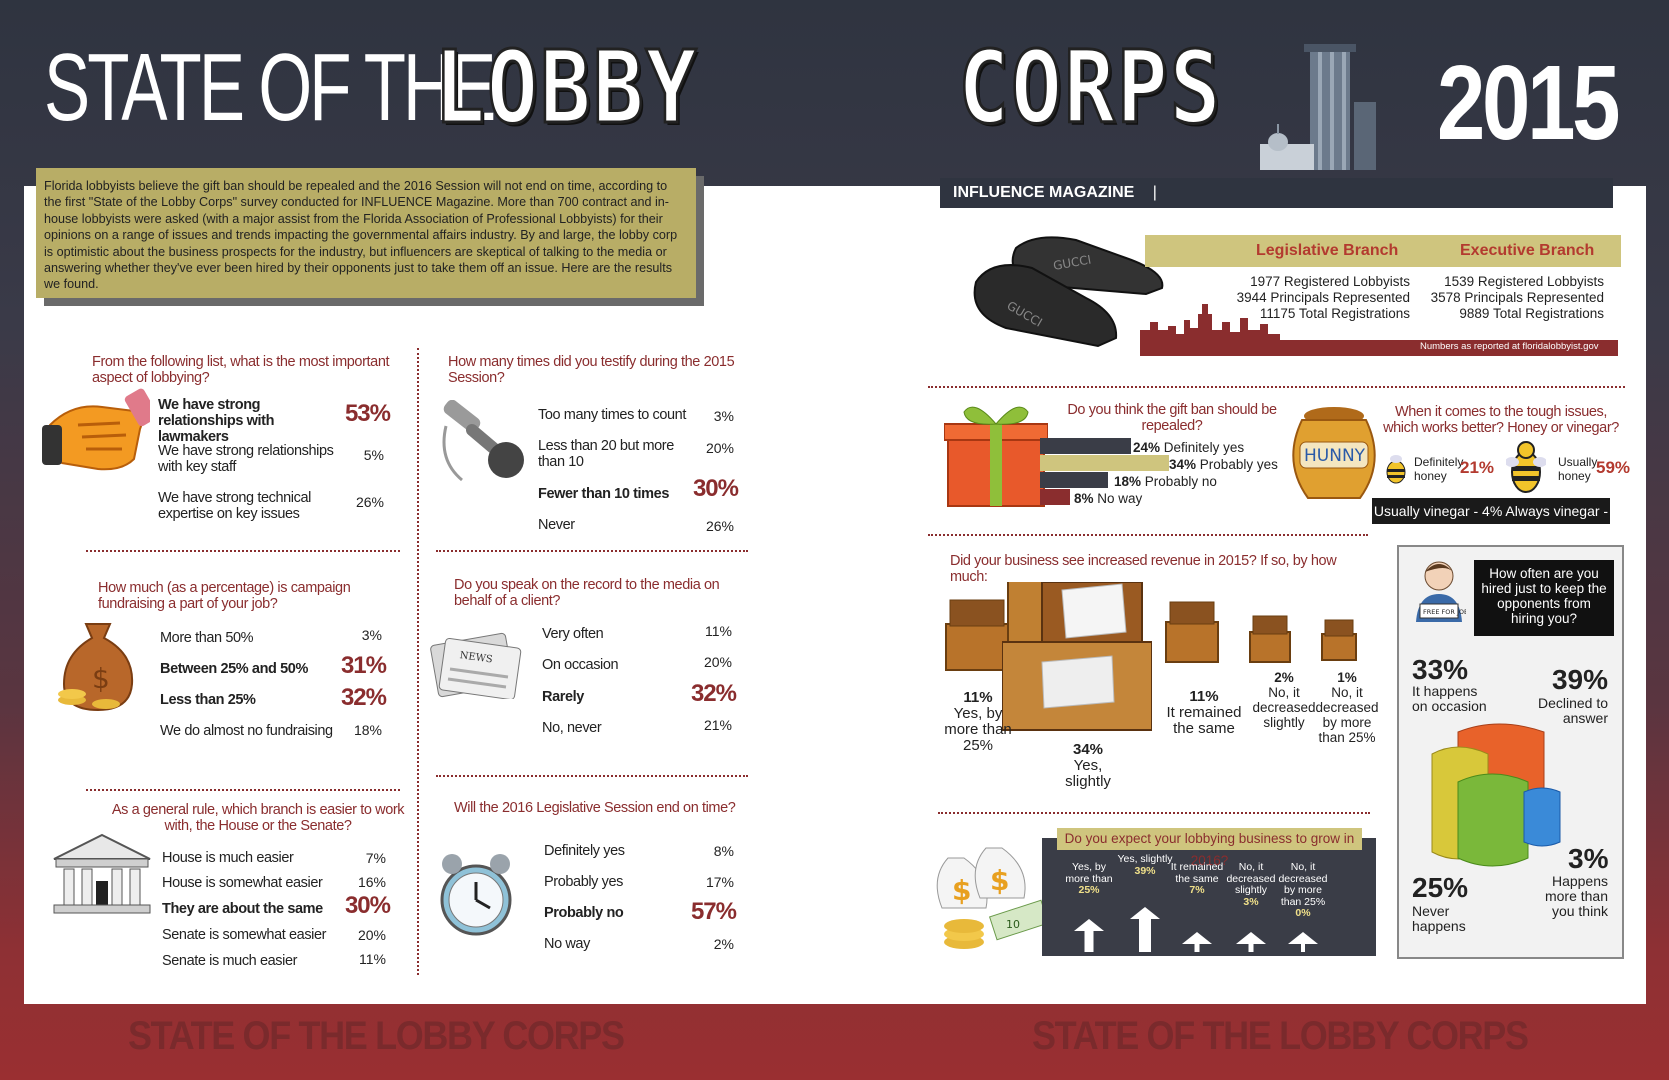 The width and height of the screenshot is (1669, 1080). Describe the element at coordinates (715, 488) in the screenshot. I see `q2-row-value: 30%` at that location.